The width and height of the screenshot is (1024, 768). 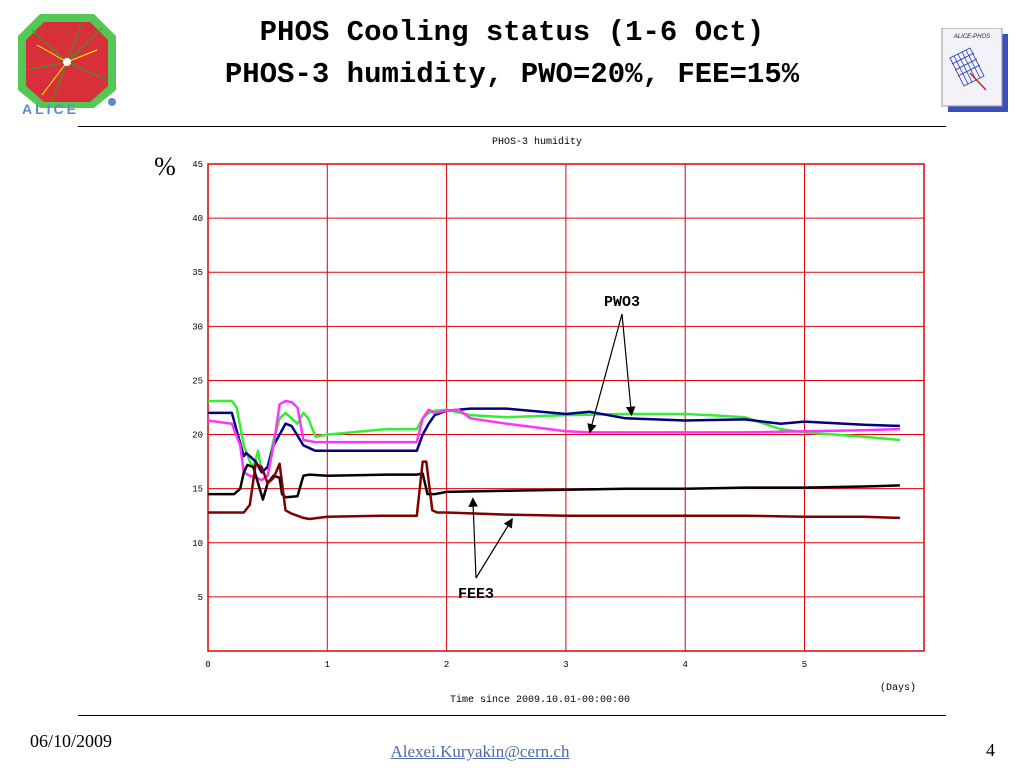 I want to click on annotation-label: PWO3, so click(x=622, y=302).